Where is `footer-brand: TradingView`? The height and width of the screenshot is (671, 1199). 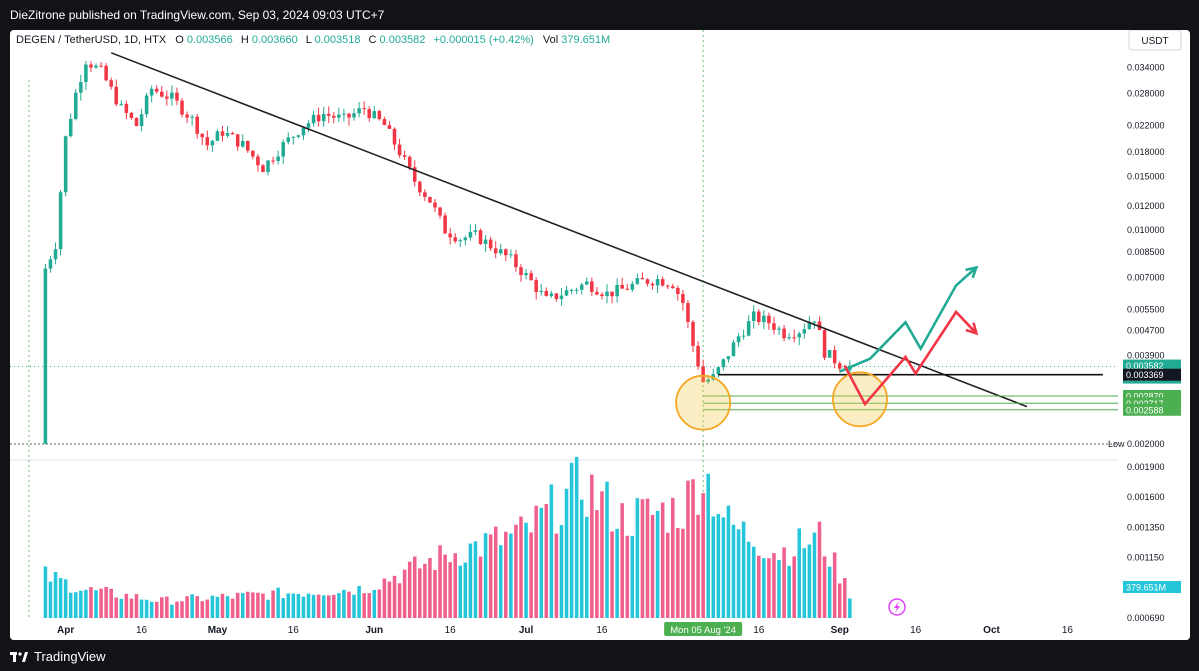
footer-brand: TradingView is located at coordinates (70, 656).